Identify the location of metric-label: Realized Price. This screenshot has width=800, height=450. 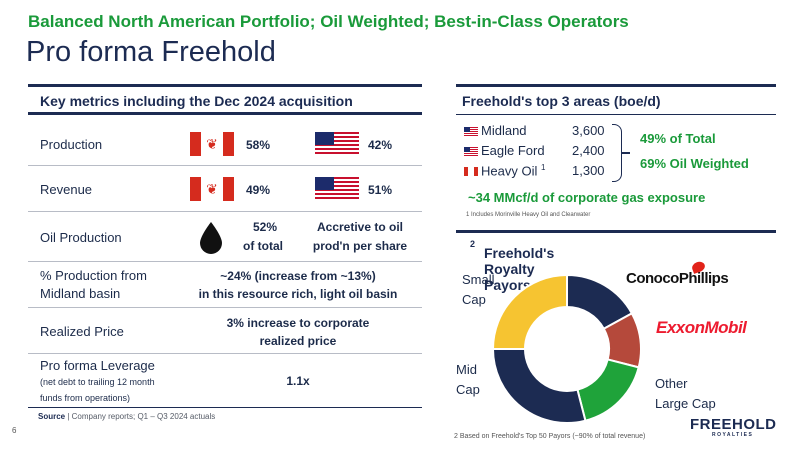
(82, 331).